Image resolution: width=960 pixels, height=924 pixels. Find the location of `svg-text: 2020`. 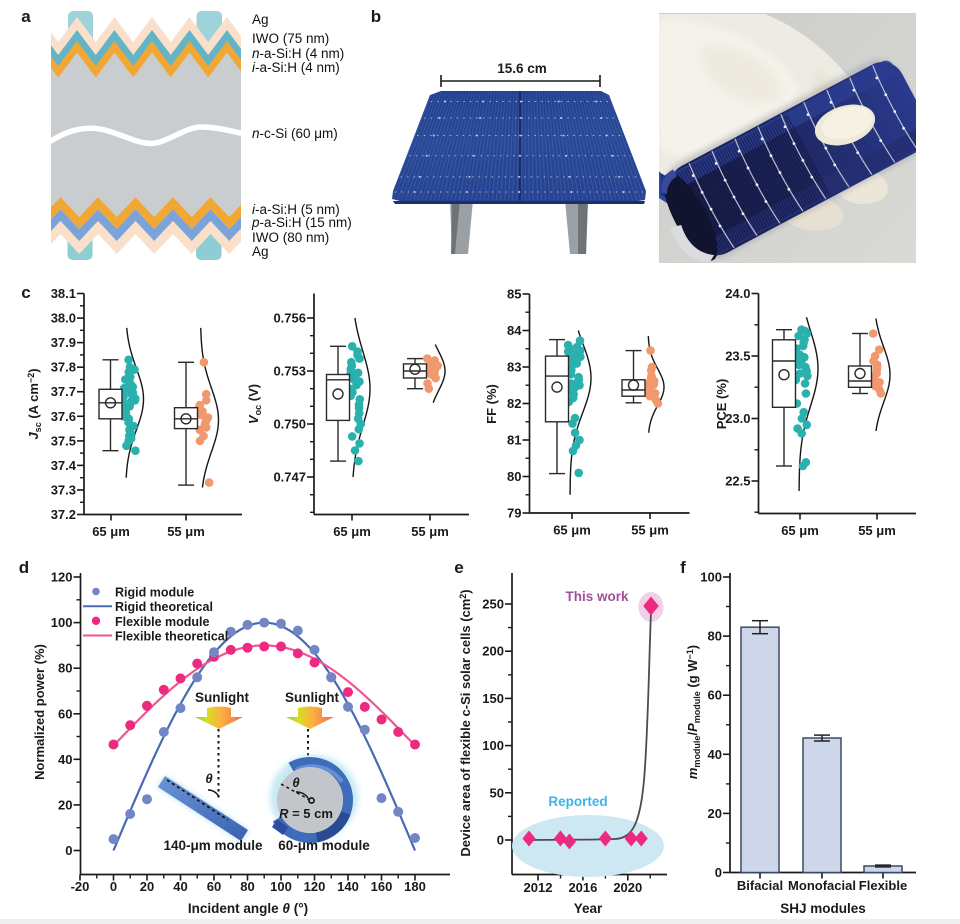

svg-text: 2020 is located at coordinates (627, 887).